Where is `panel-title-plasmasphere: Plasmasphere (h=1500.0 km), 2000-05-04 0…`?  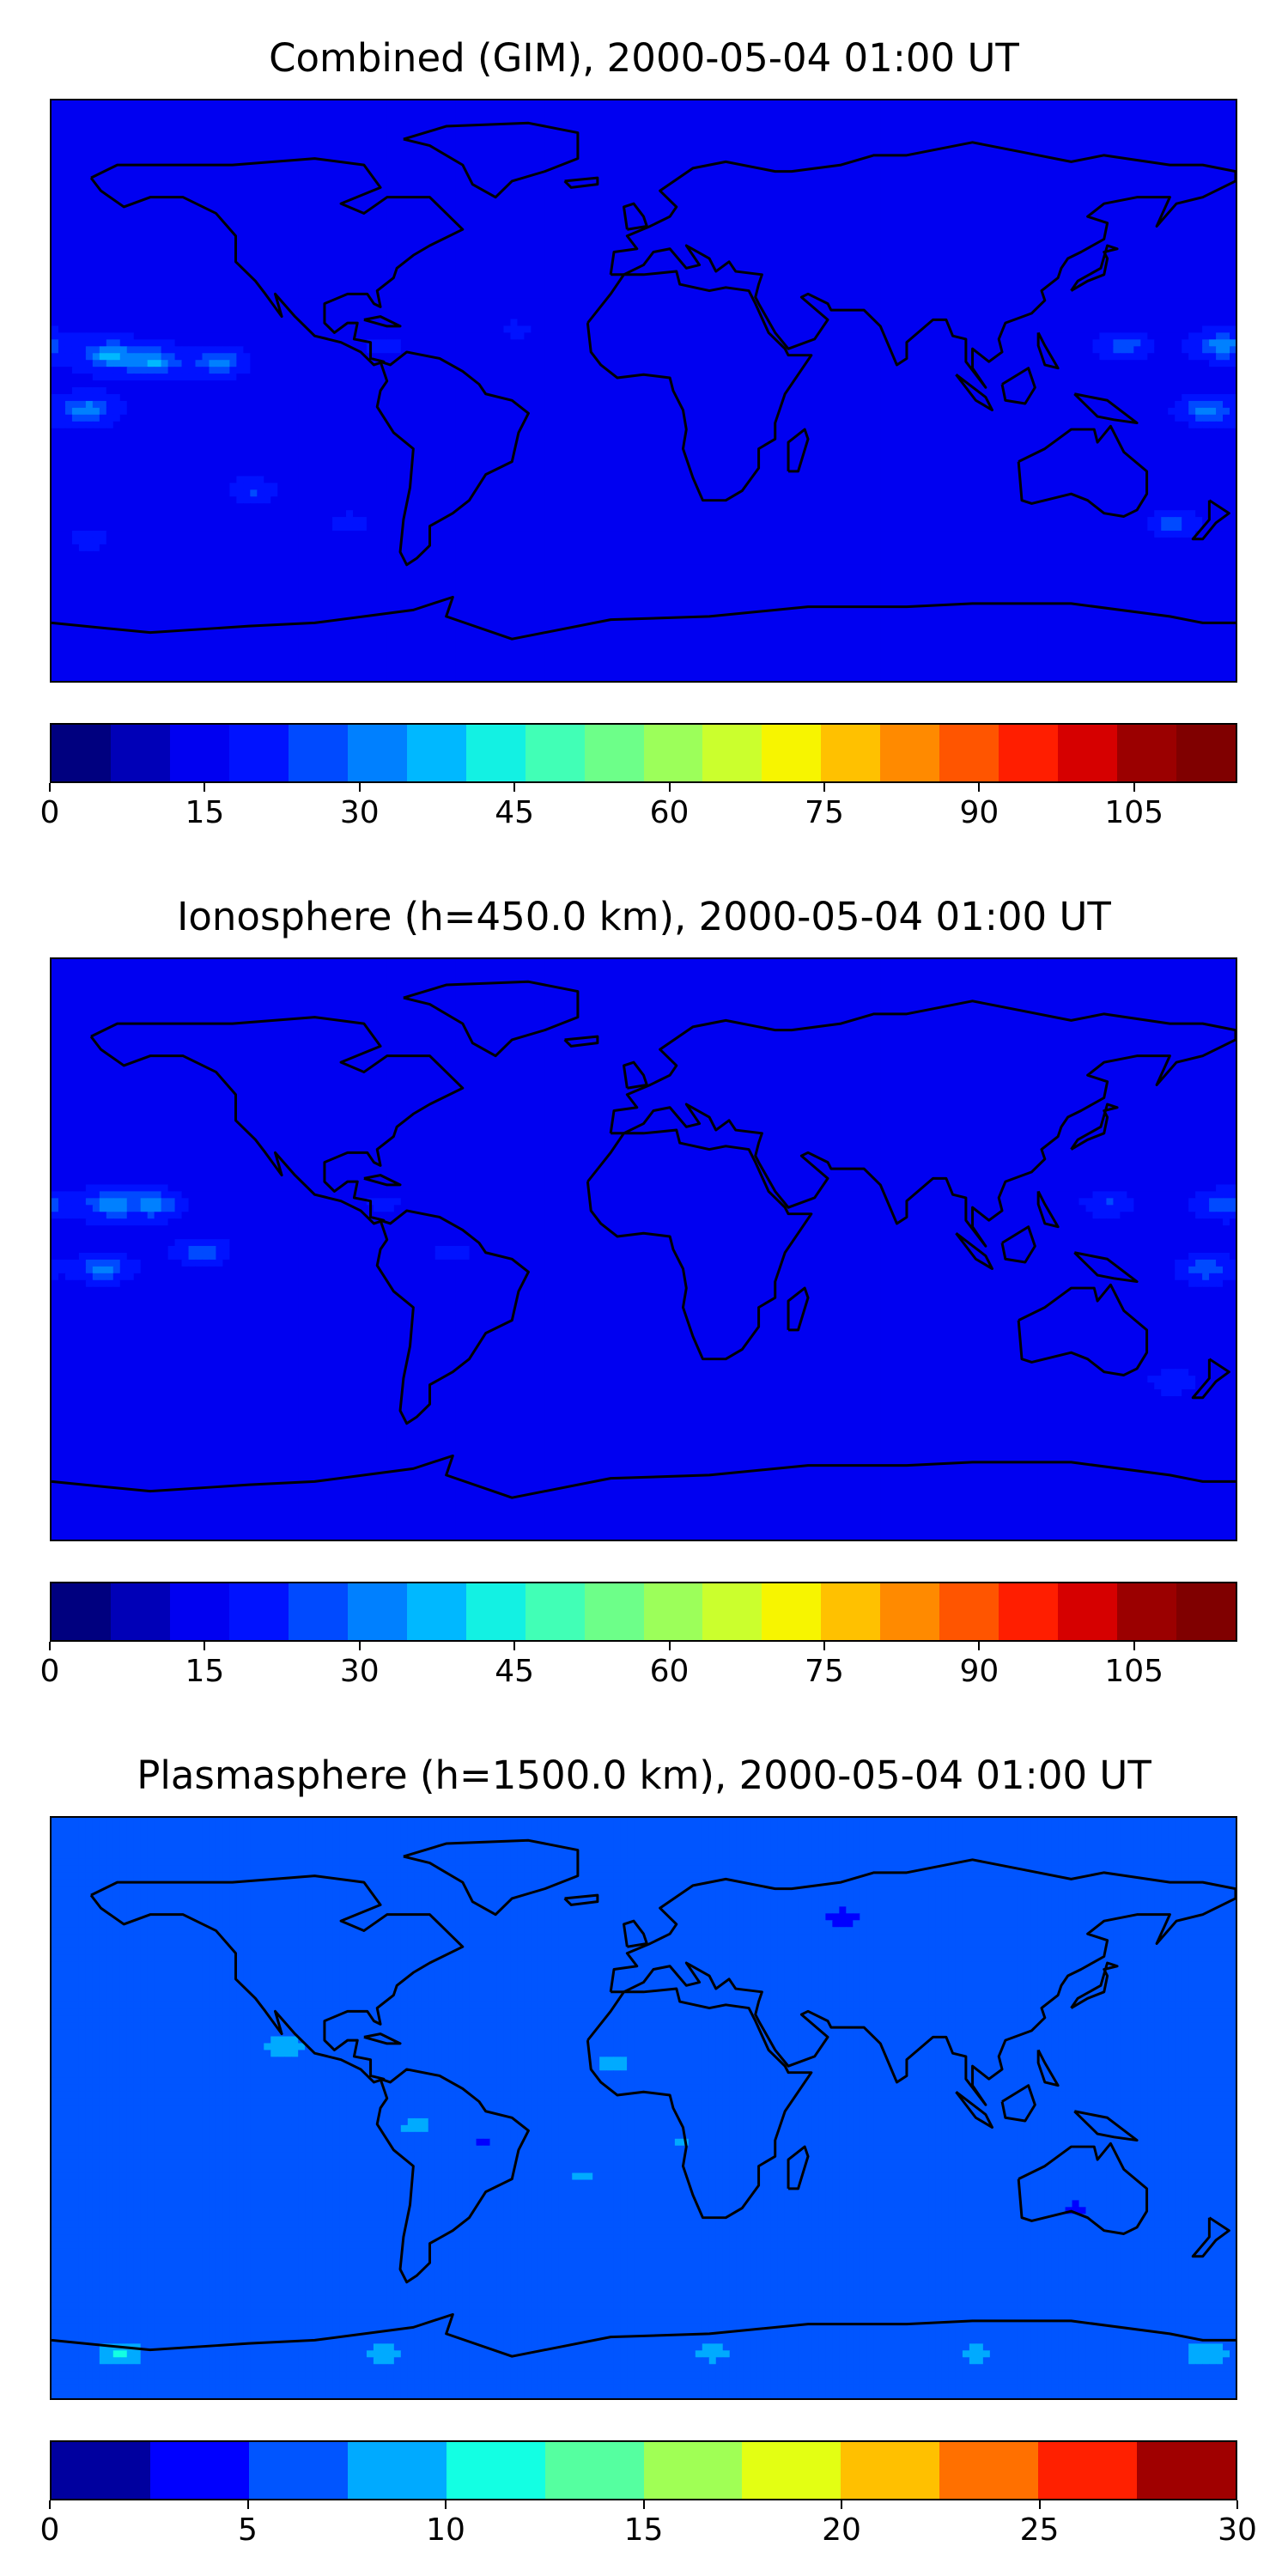
panel-title-plasmasphere: Plasmasphere (h=1500.0 km), 2000-05-04 0… is located at coordinates (644, 1776).